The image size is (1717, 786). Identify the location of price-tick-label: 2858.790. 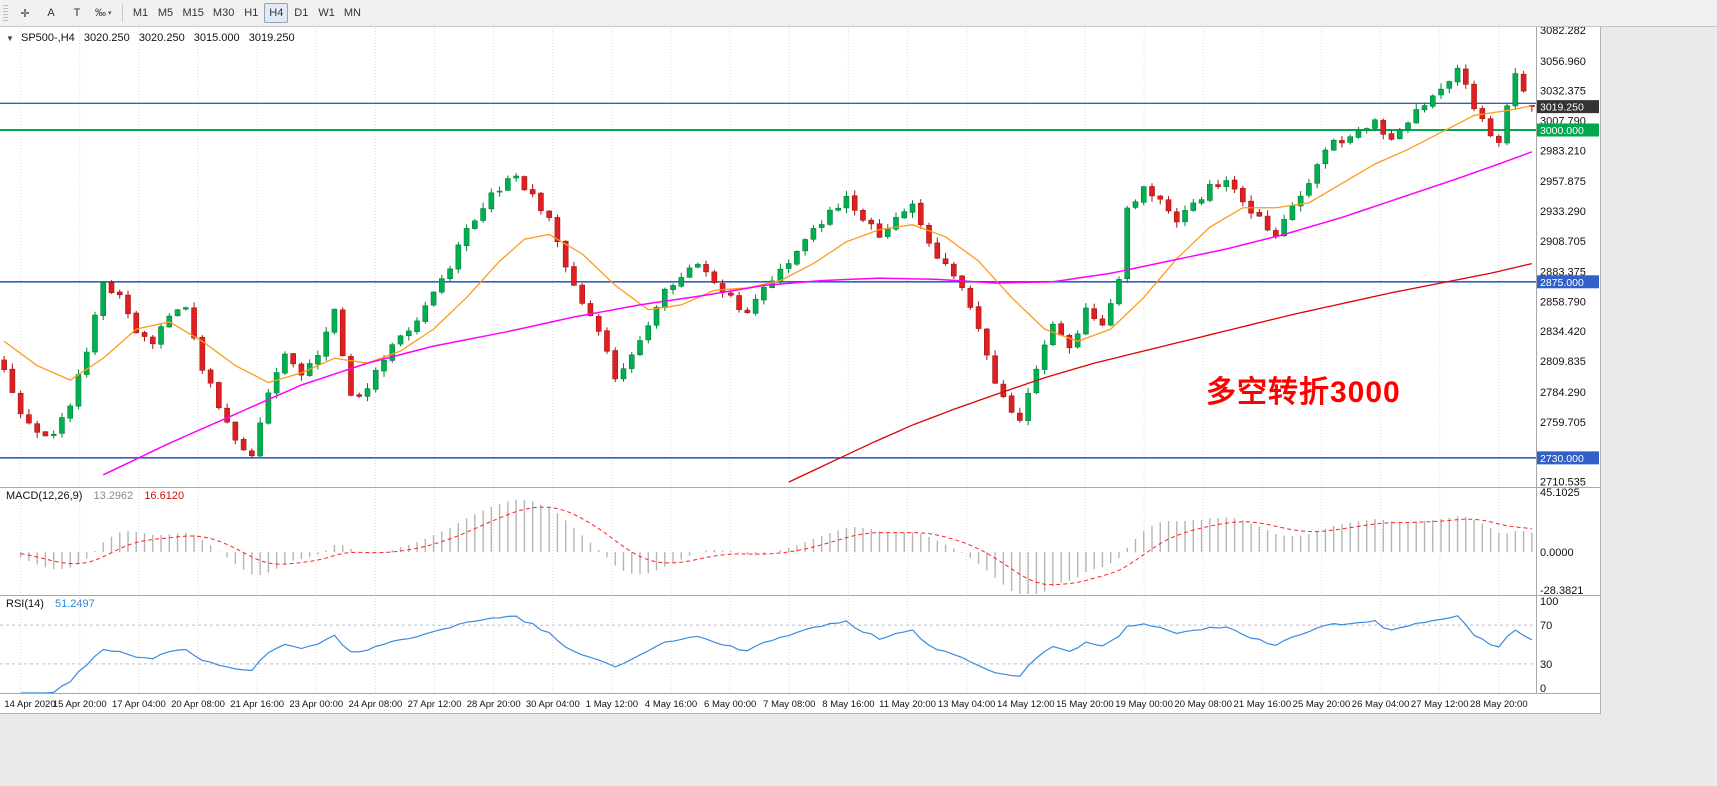
(1563, 302).